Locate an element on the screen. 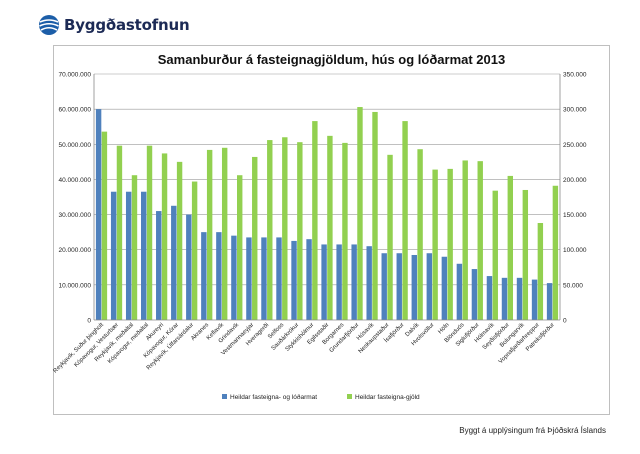 This screenshot has height=454, width=640. y-left-tick-label: 10.000.000 is located at coordinates (74, 285).